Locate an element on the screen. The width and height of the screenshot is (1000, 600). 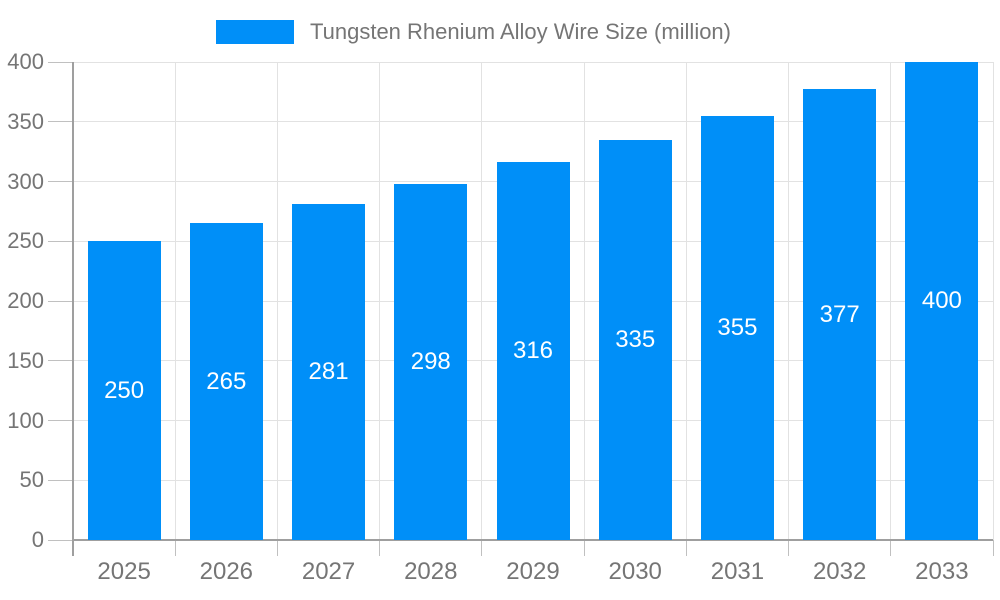
bar: 335 is located at coordinates (635, 339).